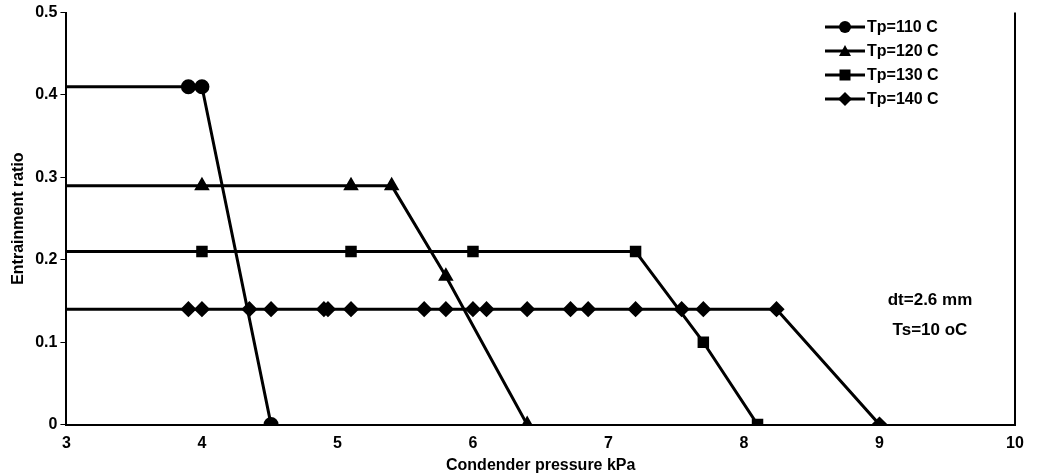 Image resolution: width=1045 pixels, height=475 pixels. I want to click on x-tick-label: 5, so click(338, 442).